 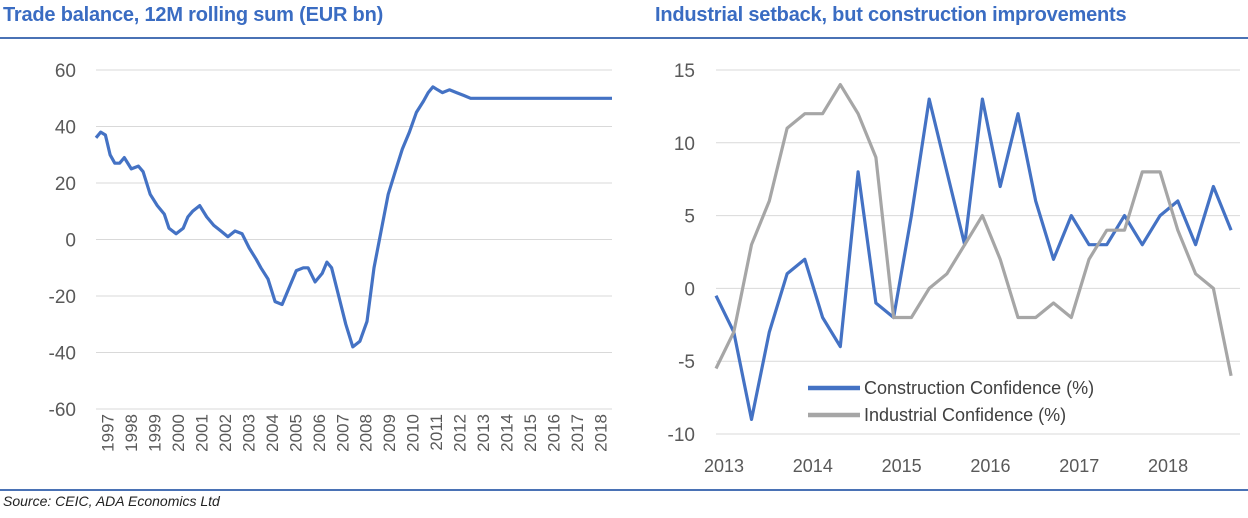 What do you see at coordinates (389, 433) in the screenshot?
I see `x-tick-label: 2009` at bounding box center [389, 433].